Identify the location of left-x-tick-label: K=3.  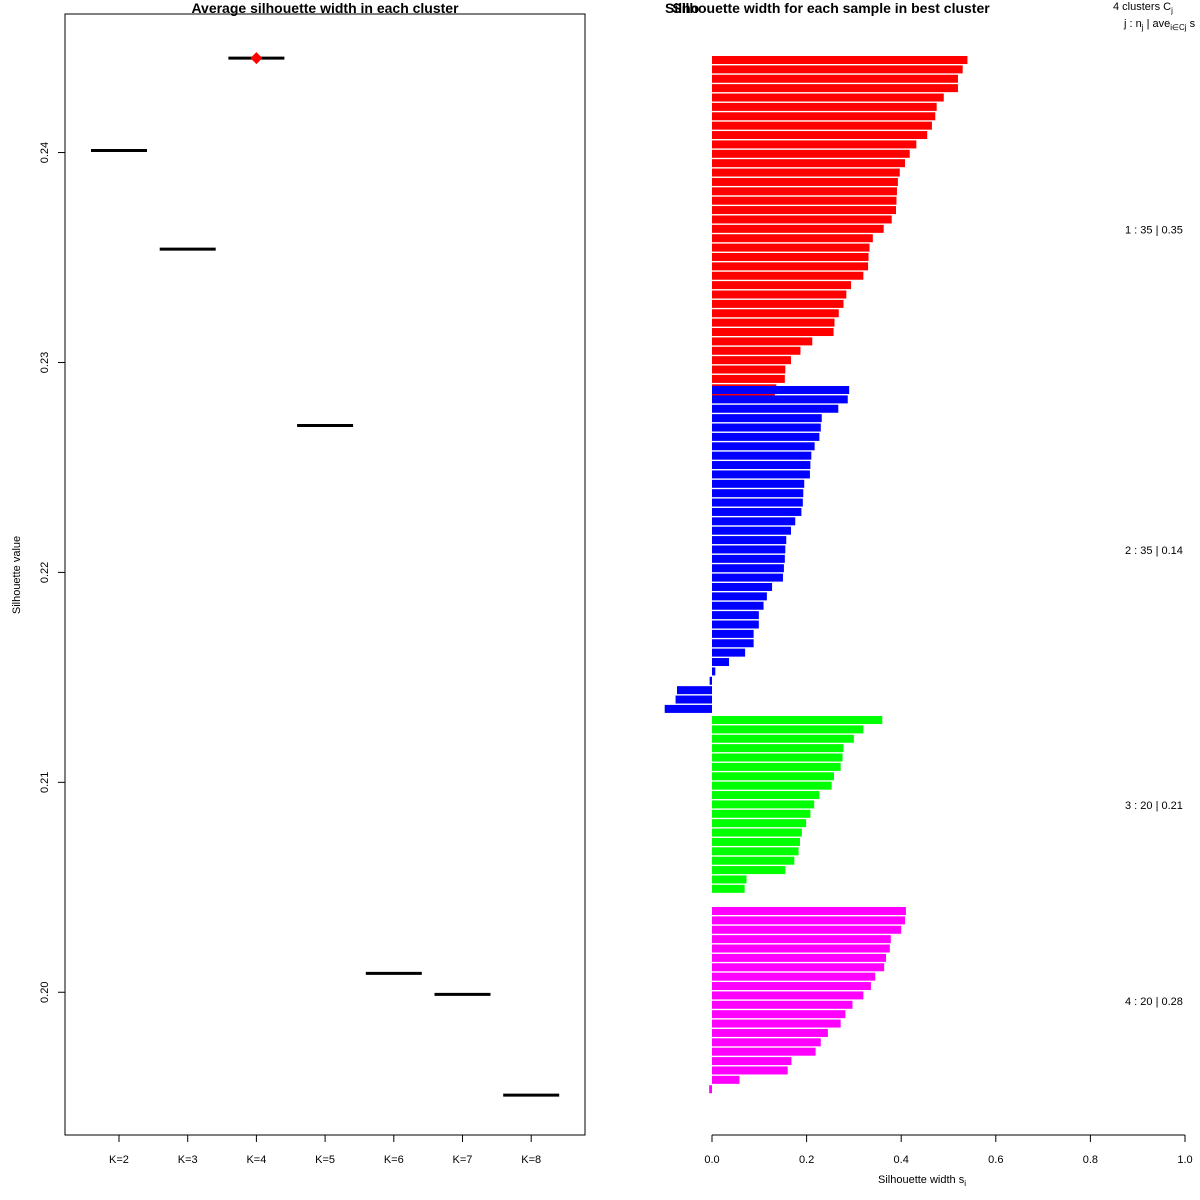
(188, 1160).